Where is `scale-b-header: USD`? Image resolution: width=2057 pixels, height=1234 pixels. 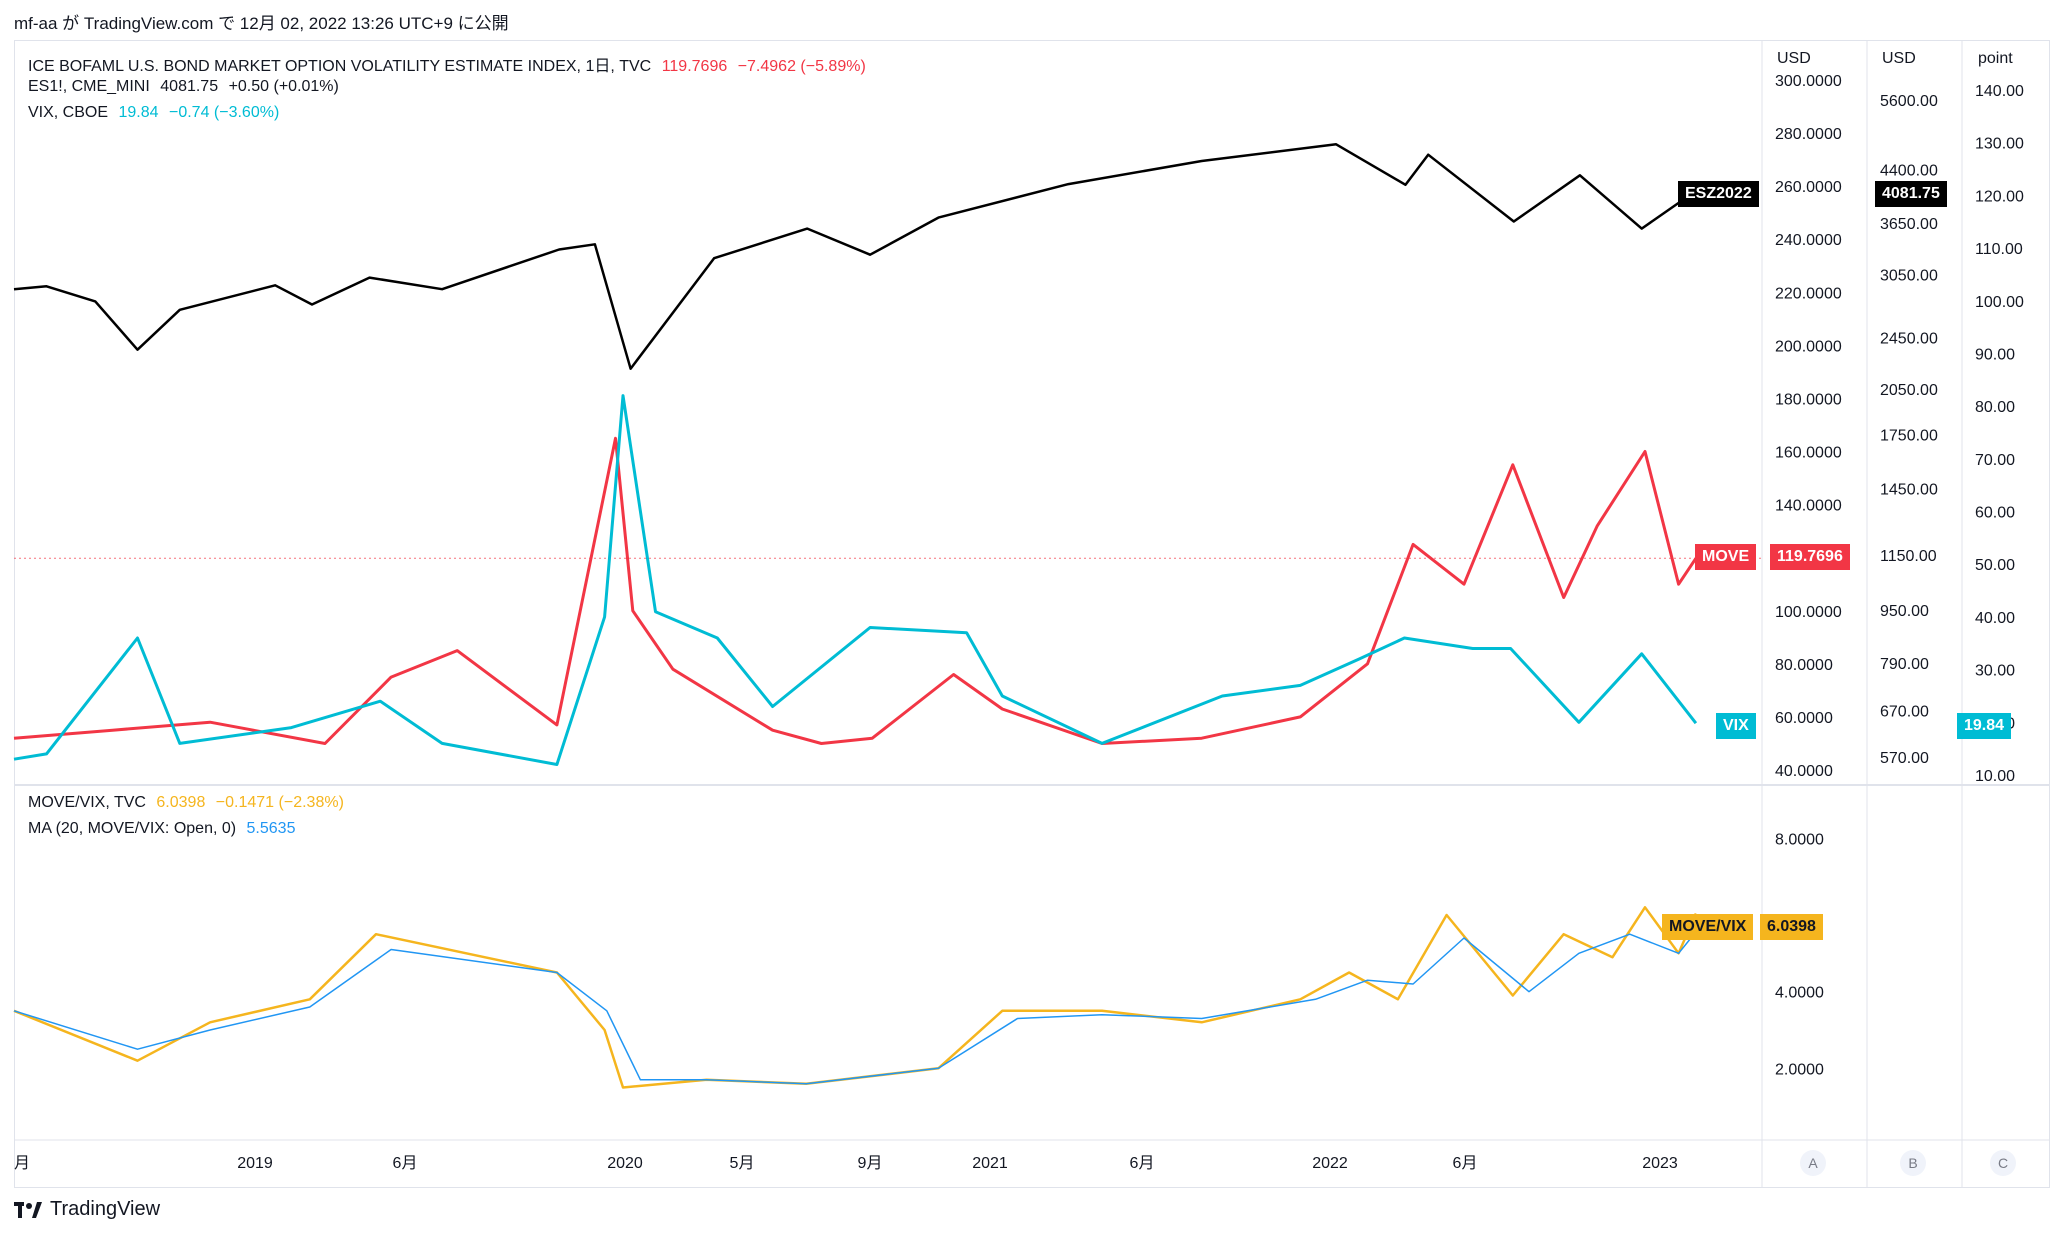 scale-b-header: USD is located at coordinates (1899, 58).